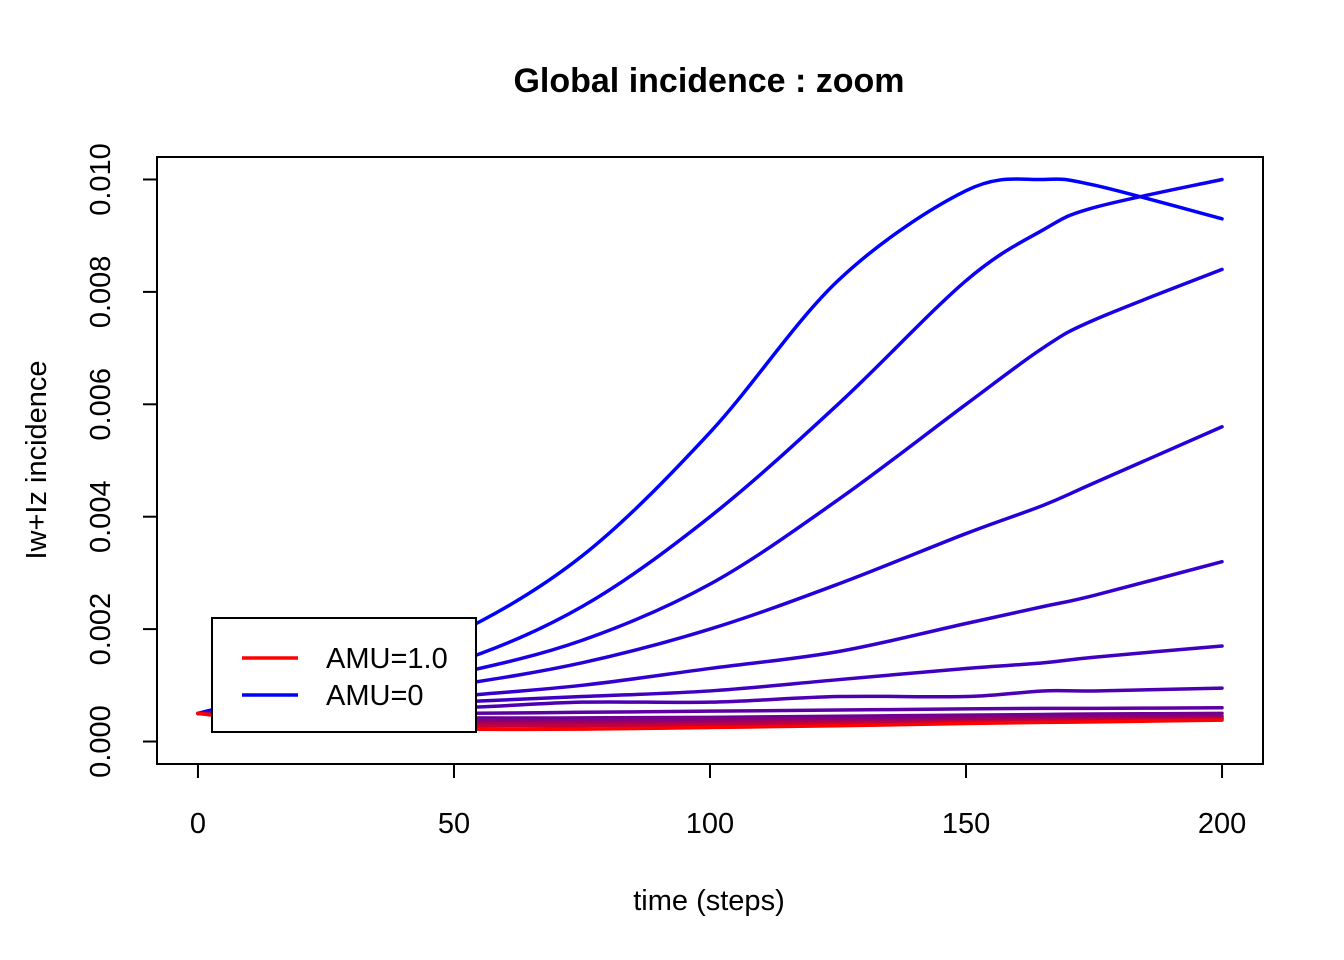 The image size is (1344, 960). I want to click on x-tick-label: 0, so click(198, 824).